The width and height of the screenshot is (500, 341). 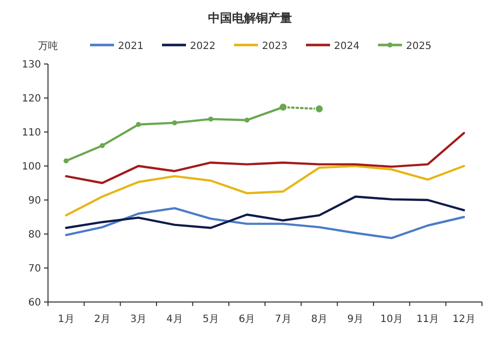 What do you see at coordinates (333, 46) in the screenshot?
I see `legend-item: 2024` at bounding box center [333, 46].